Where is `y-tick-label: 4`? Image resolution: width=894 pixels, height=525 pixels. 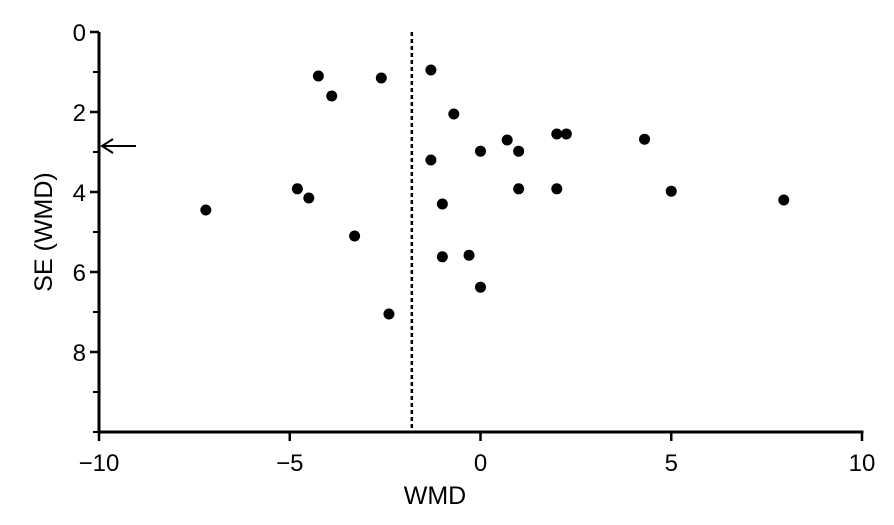 y-tick-label: 4 is located at coordinates (79, 193).